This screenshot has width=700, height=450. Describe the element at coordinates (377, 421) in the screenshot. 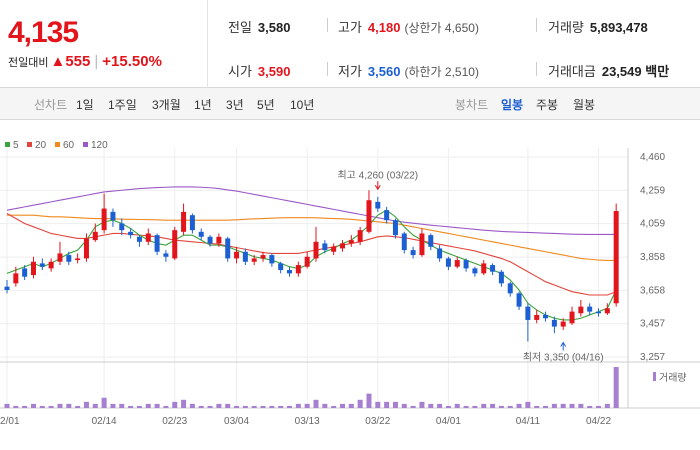

I see `x-tick-label: 03/22` at that location.